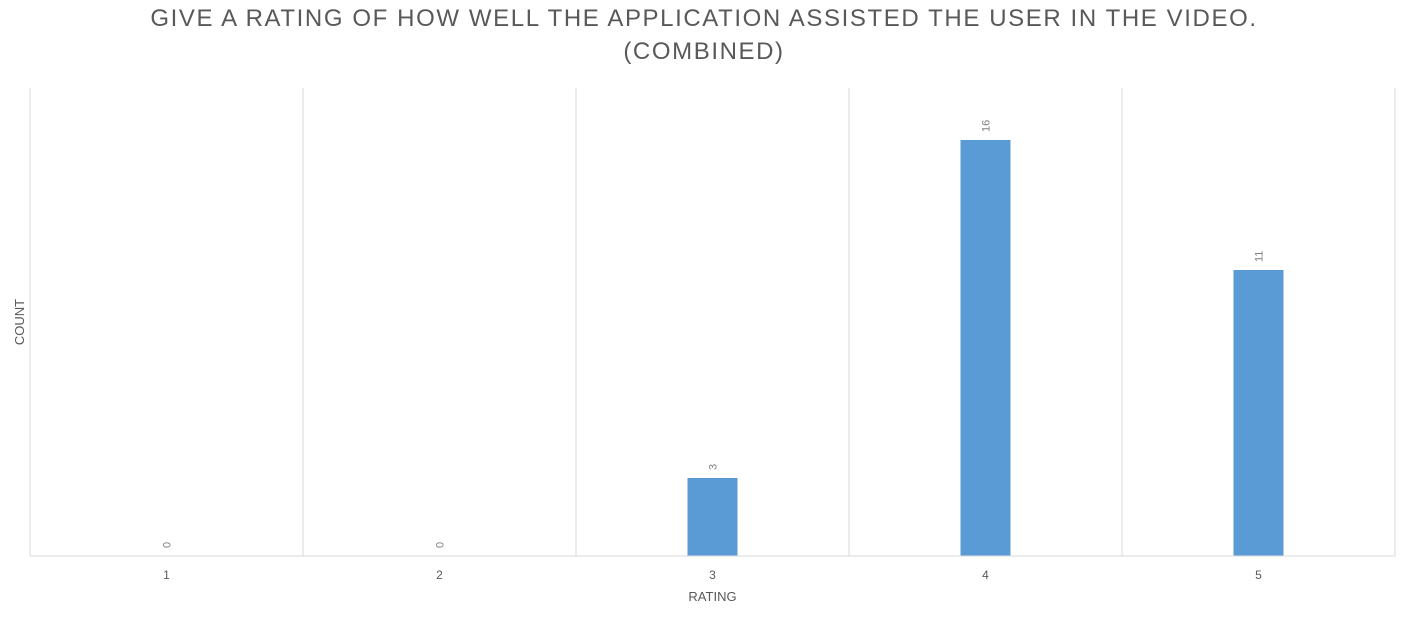 This screenshot has height=621, width=1408. What do you see at coordinates (166, 575) in the screenshot?
I see `x-tick-label-1: 1` at bounding box center [166, 575].